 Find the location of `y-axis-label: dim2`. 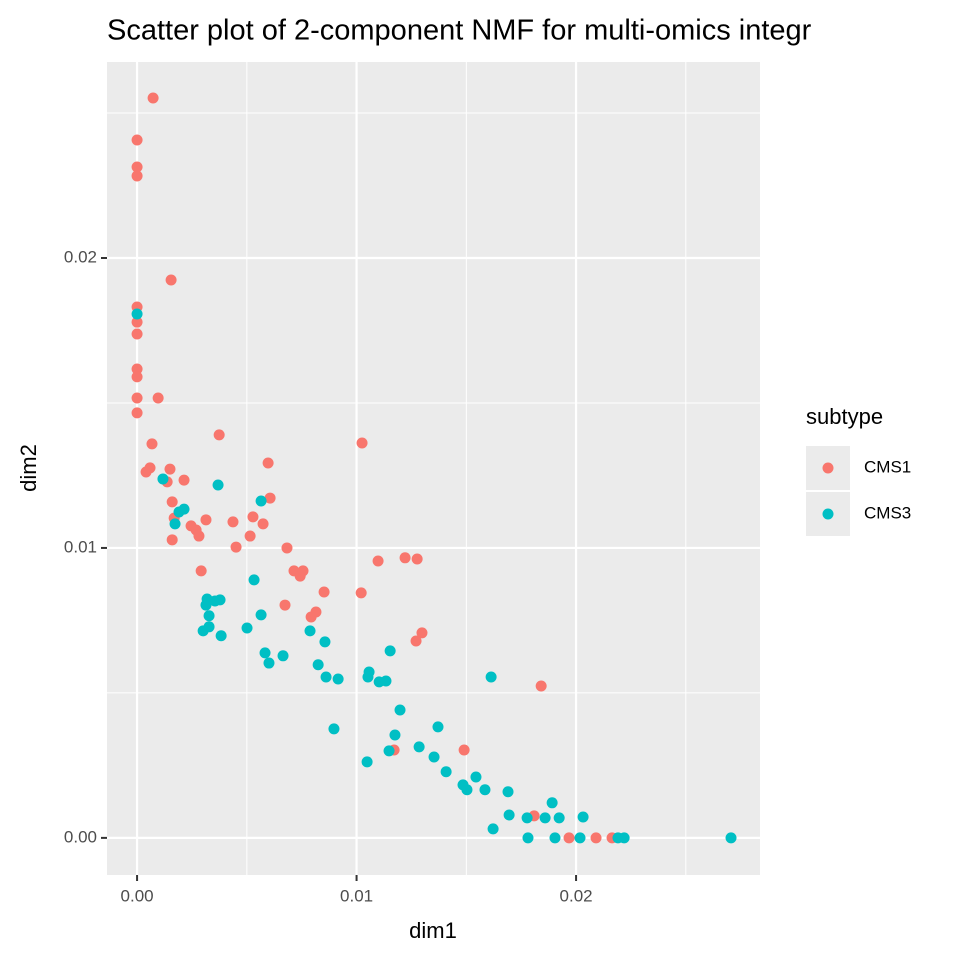

y-axis-label: dim2 is located at coordinates (28, 468).